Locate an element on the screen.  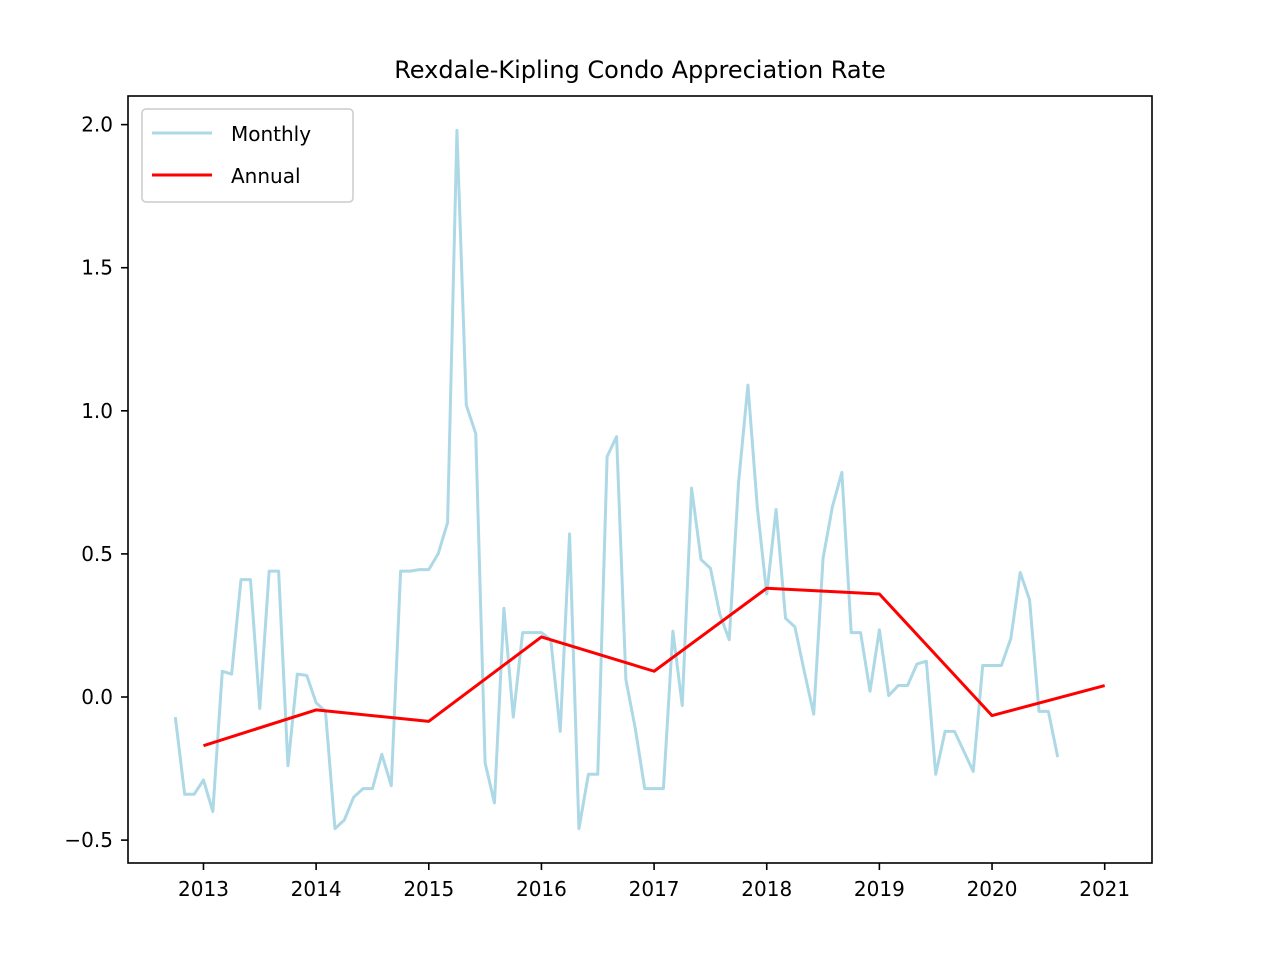
x-tick-label: 2021 is located at coordinates (1104, 889).